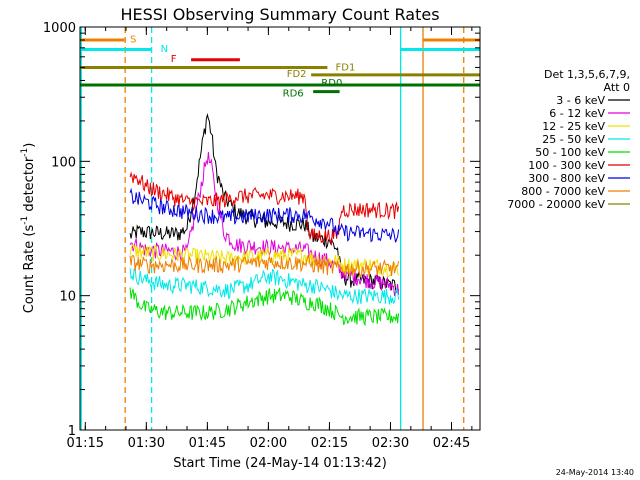  What do you see at coordinates (133, 40) in the screenshot?
I see `flag-label: S` at bounding box center [133, 40].